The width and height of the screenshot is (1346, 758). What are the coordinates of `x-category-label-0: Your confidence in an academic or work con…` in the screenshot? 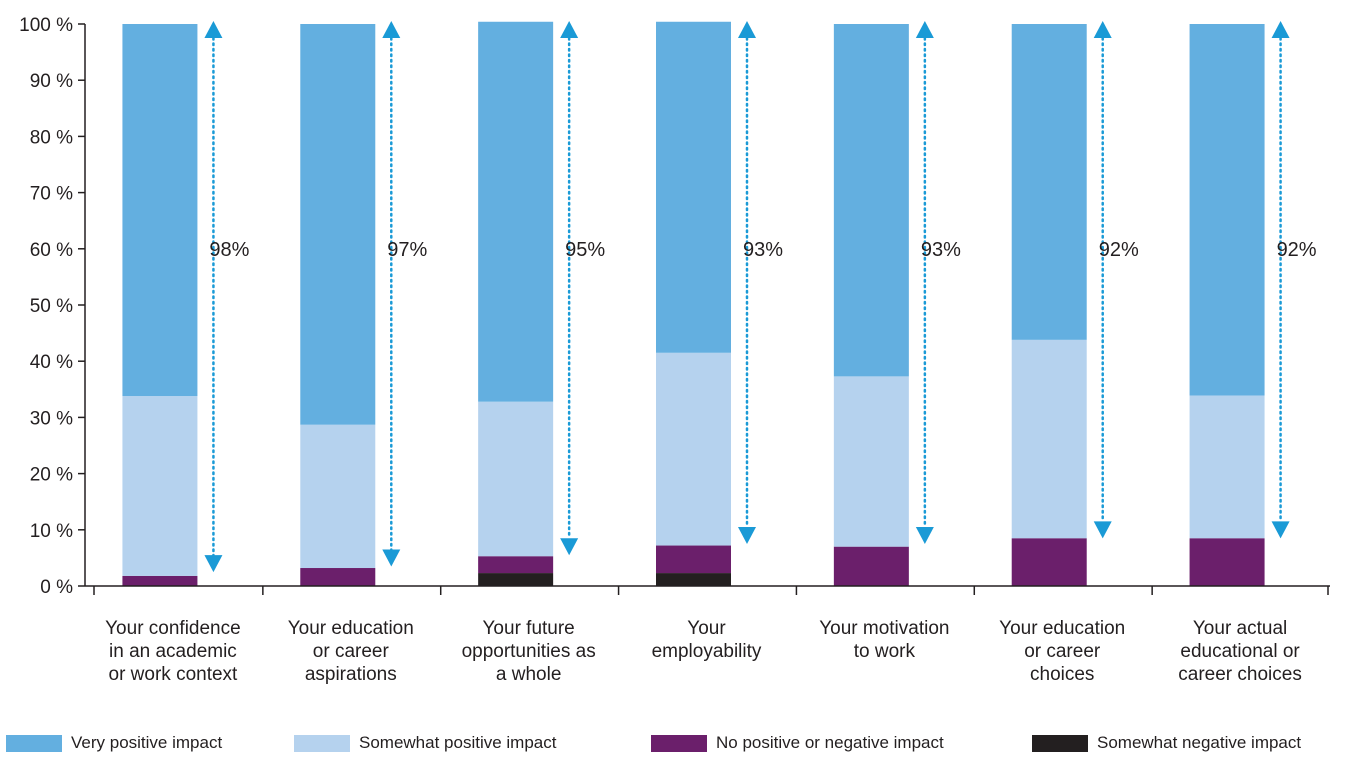 It's located at (173, 651).